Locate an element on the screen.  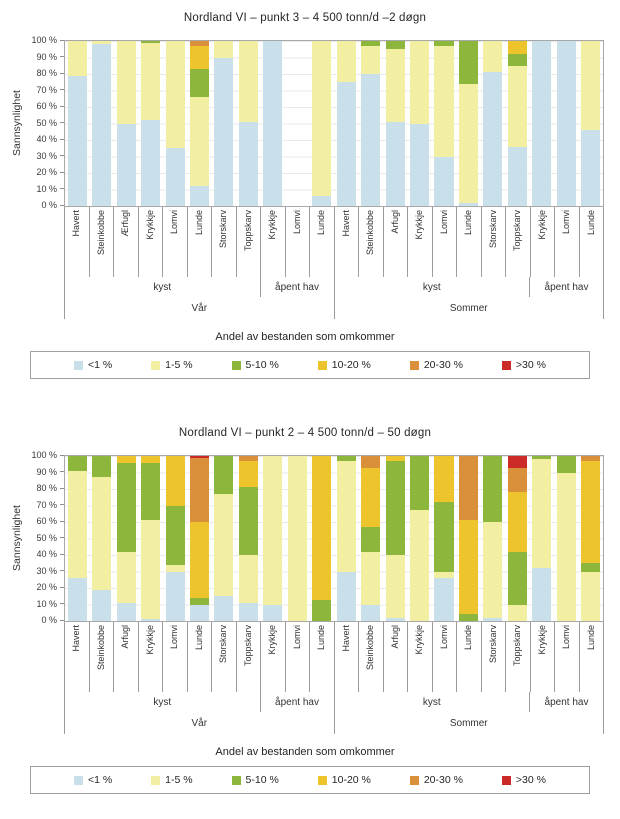
legend-item: 20-30 % is located at coordinates (436, 365).